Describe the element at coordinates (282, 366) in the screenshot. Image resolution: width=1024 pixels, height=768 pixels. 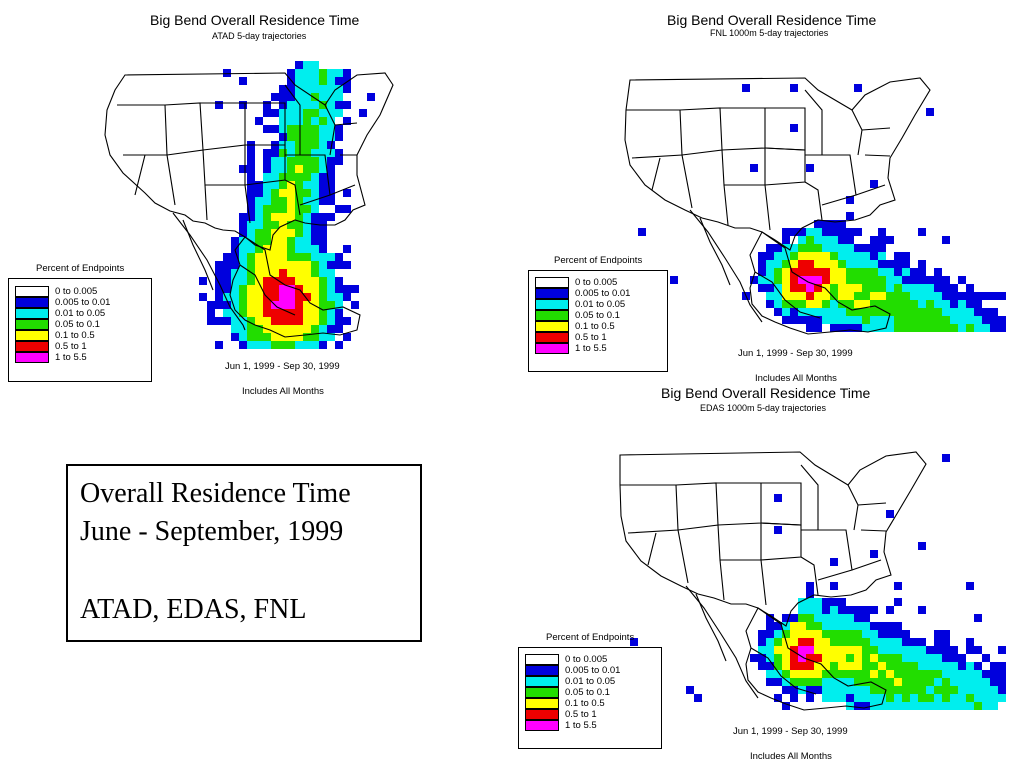
I see `atad-date-range: Jun 1, 1999 - Sep 30, 1999` at that location.